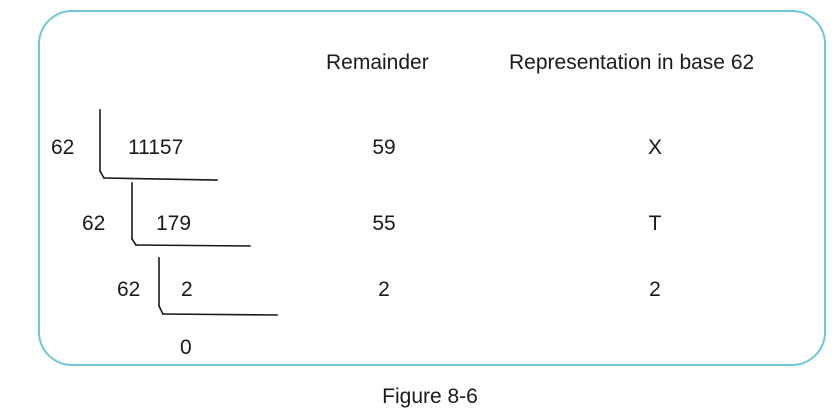  What do you see at coordinates (430, 396) in the screenshot?
I see `figure-caption: Figure 8-6` at bounding box center [430, 396].